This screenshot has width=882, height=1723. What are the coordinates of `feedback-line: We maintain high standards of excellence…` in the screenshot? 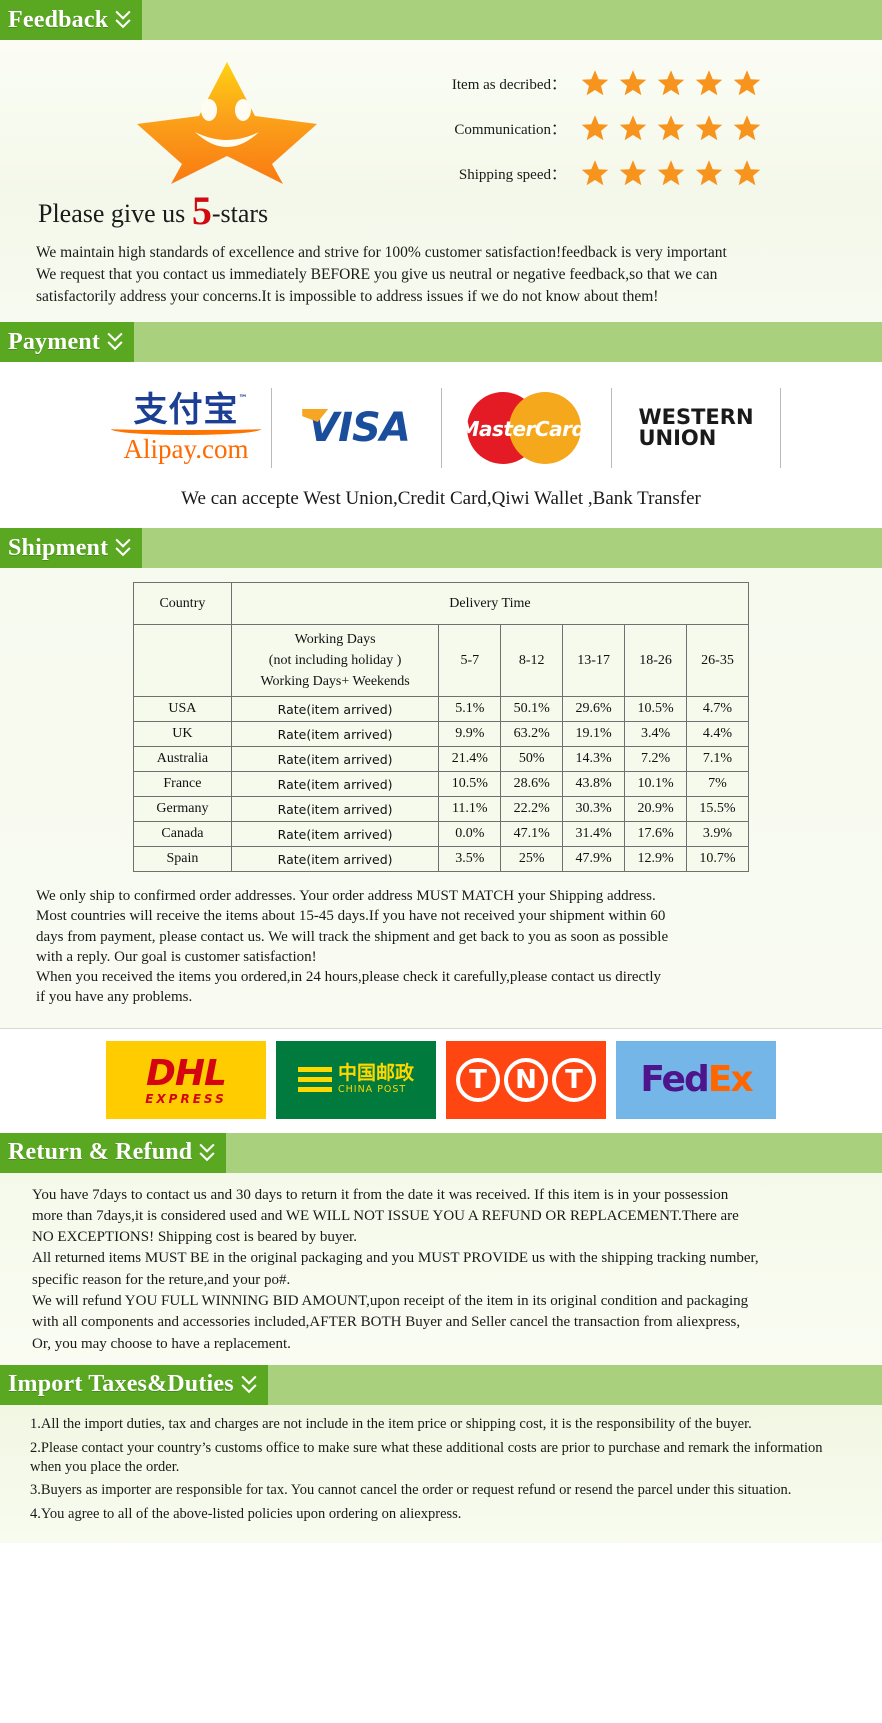 It's located at (381, 252).